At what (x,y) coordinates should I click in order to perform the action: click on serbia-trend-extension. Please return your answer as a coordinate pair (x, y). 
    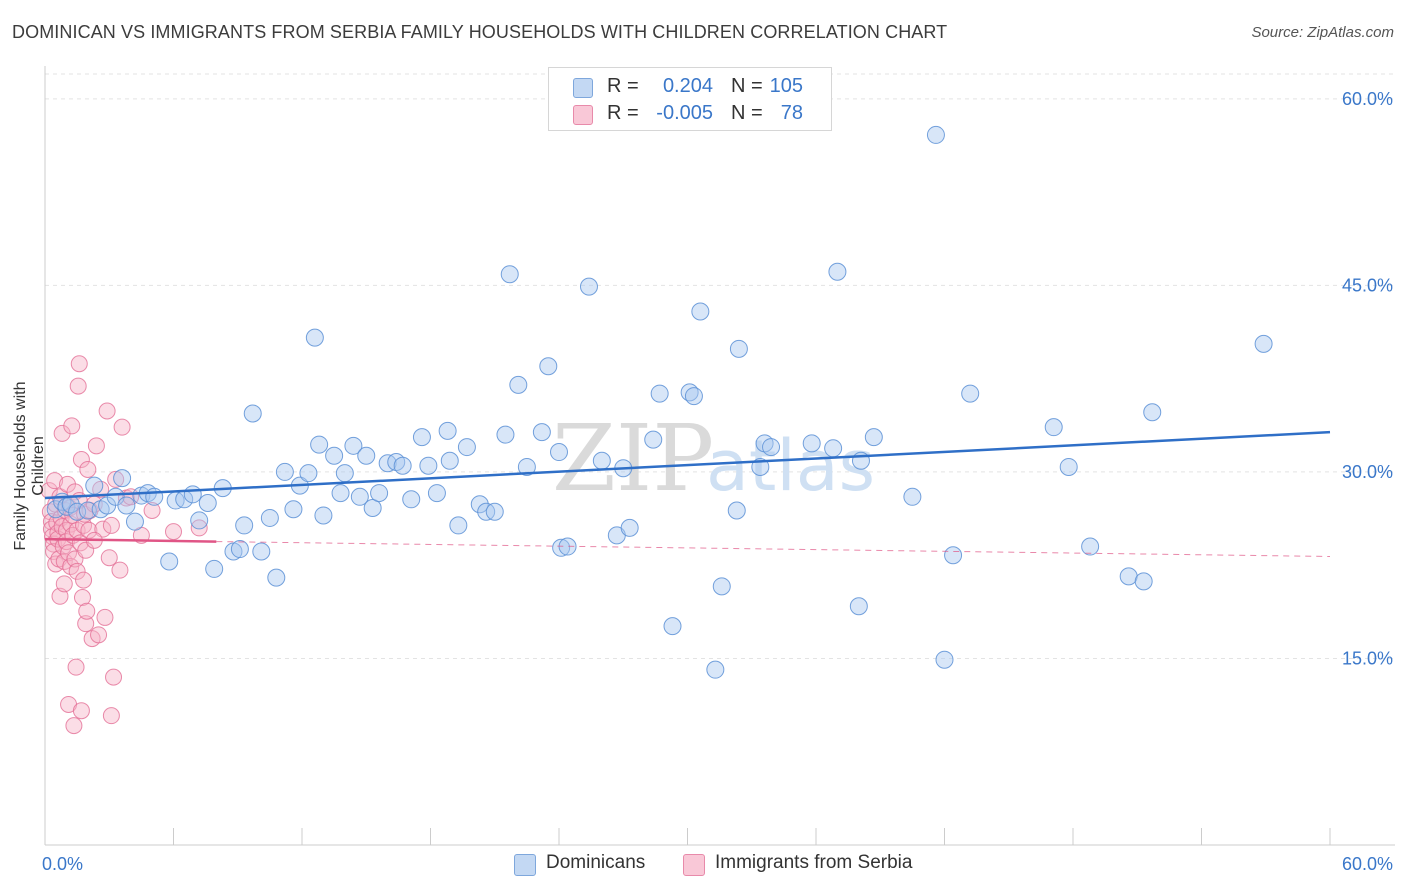
    Looking at the image, I should click on (773, 549).